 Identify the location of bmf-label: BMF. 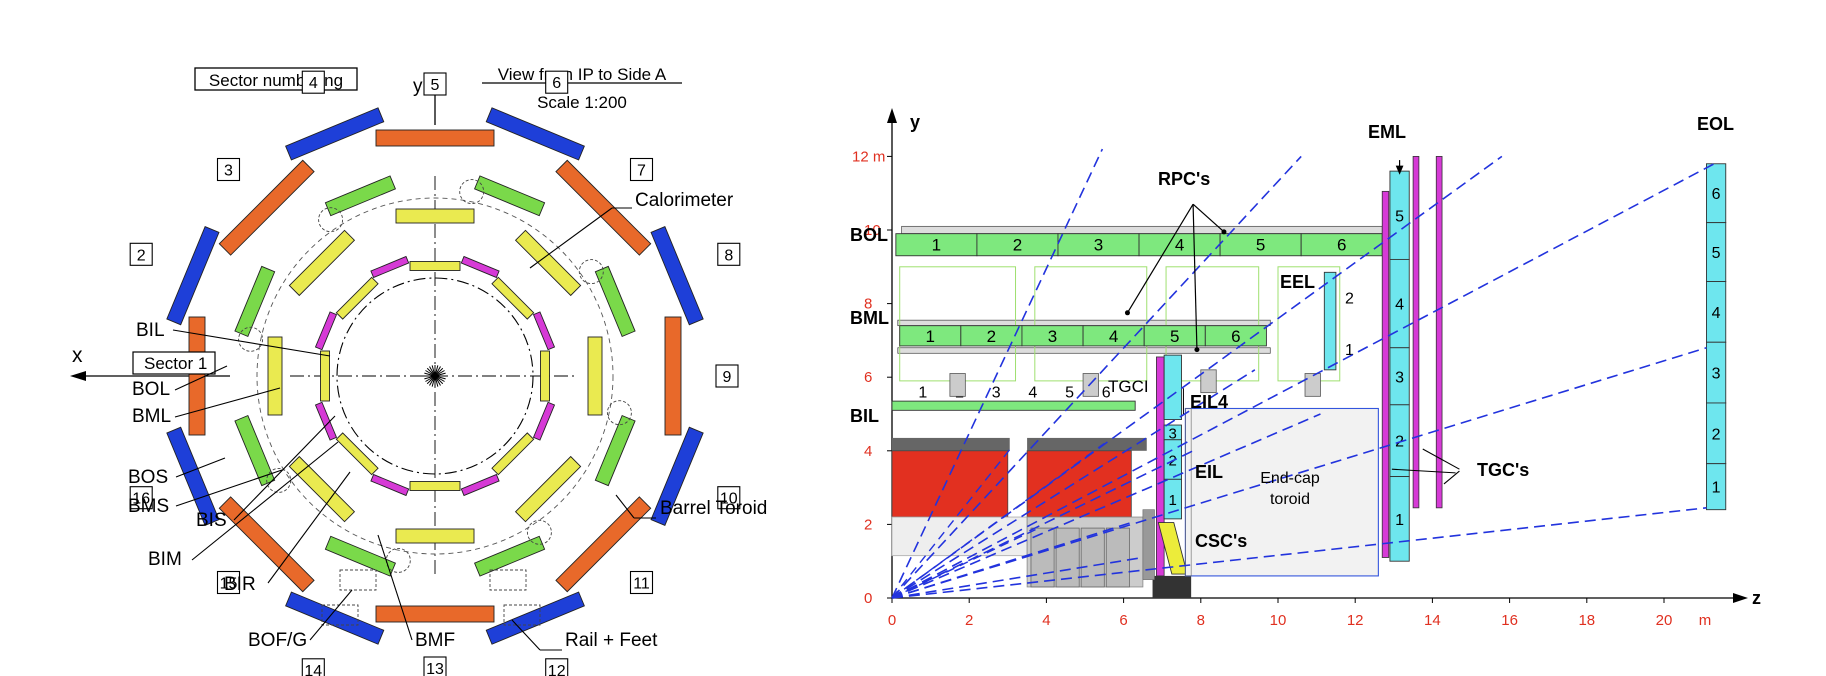
(435, 640).